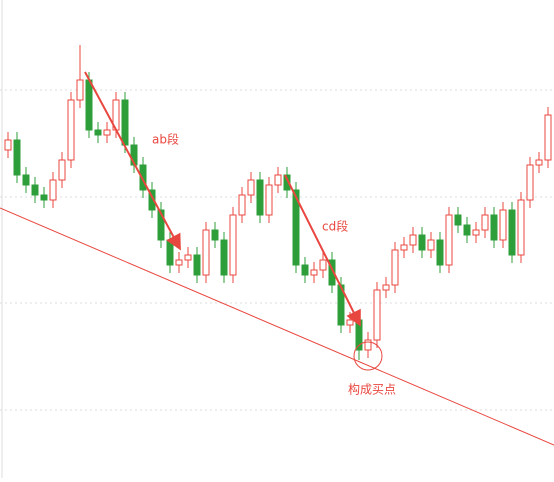 This screenshot has height=482, width=554. Describe the element at coordinates (368, 356) in the screenshot. I see `buy-circle` at that location.